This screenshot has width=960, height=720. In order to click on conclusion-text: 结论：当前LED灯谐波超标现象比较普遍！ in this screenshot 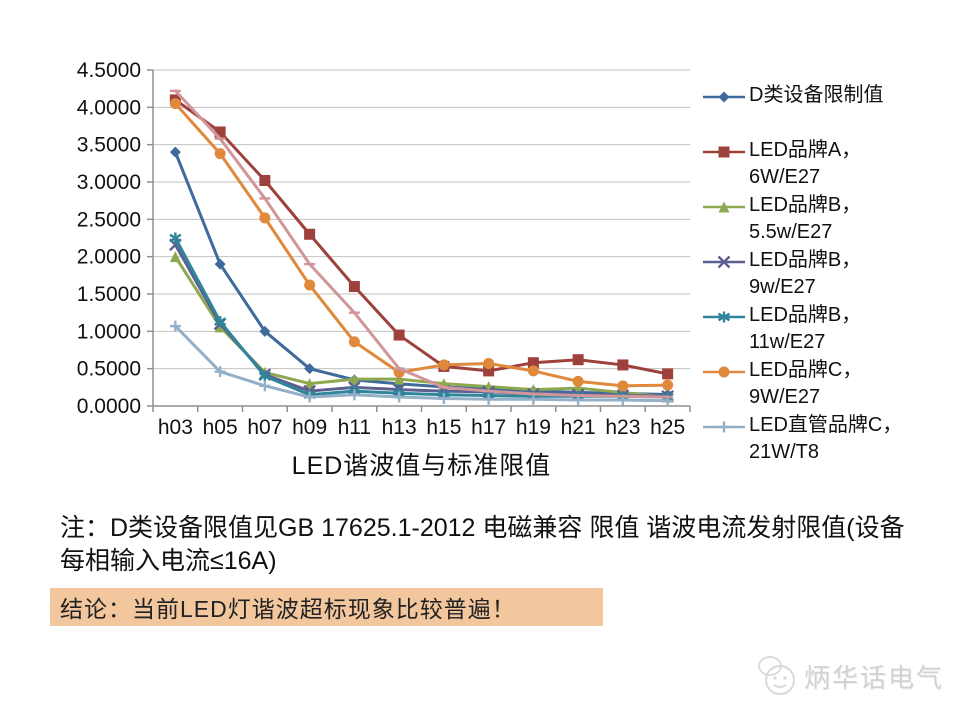, I will do `click(288, 609)`.